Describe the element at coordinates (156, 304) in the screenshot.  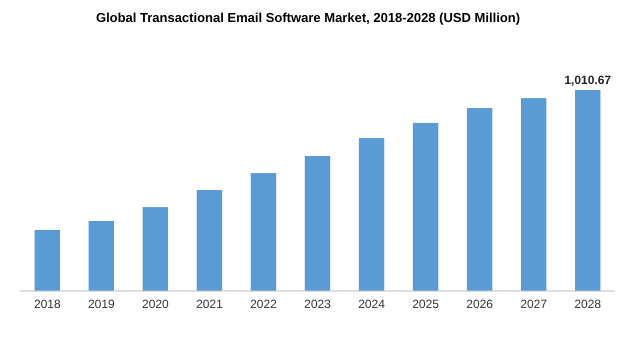
I see `x-tick-label: 2020` at that location.